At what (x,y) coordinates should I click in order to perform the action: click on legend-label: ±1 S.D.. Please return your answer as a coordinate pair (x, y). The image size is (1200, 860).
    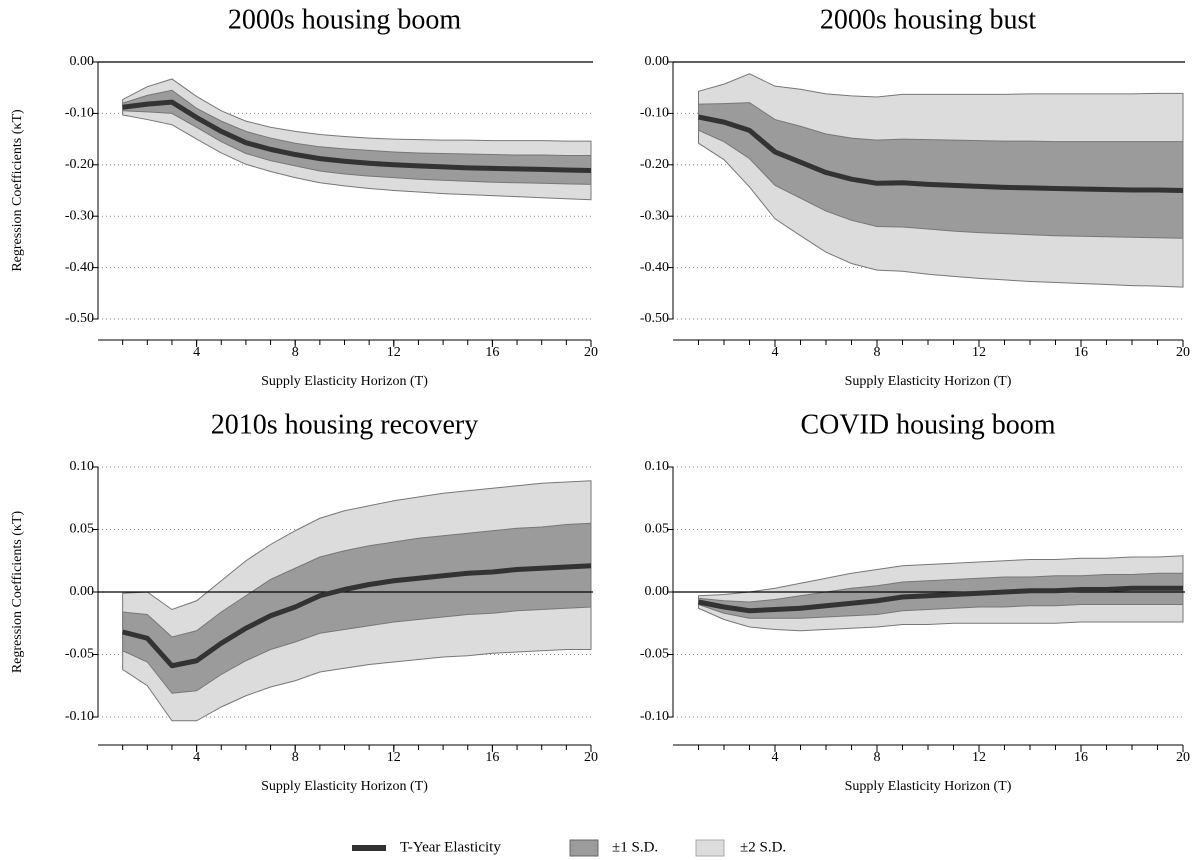
    Looking at the image, I should click on (635, 847).